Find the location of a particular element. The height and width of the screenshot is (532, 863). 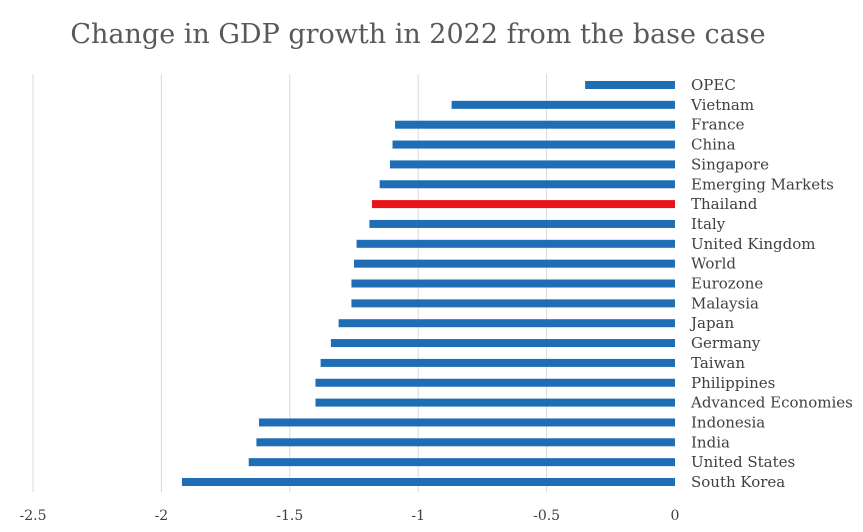

category-label: Advanced Economies is located at coordinates (771, 403).